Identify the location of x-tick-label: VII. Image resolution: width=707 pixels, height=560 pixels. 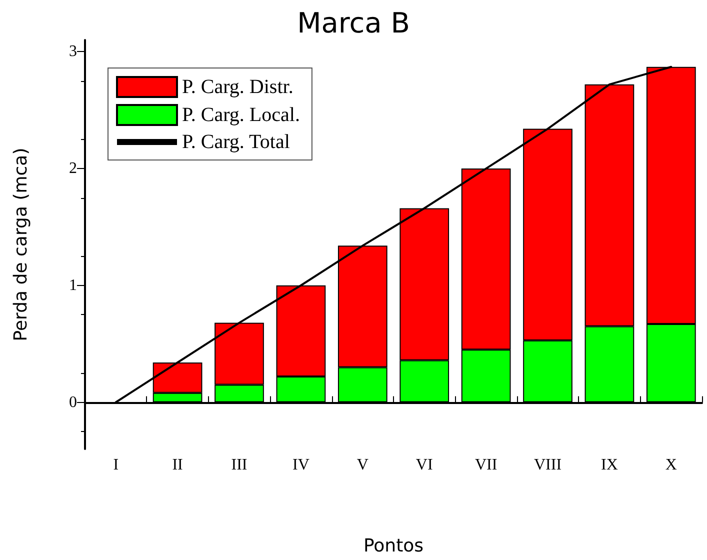
(486, 465).